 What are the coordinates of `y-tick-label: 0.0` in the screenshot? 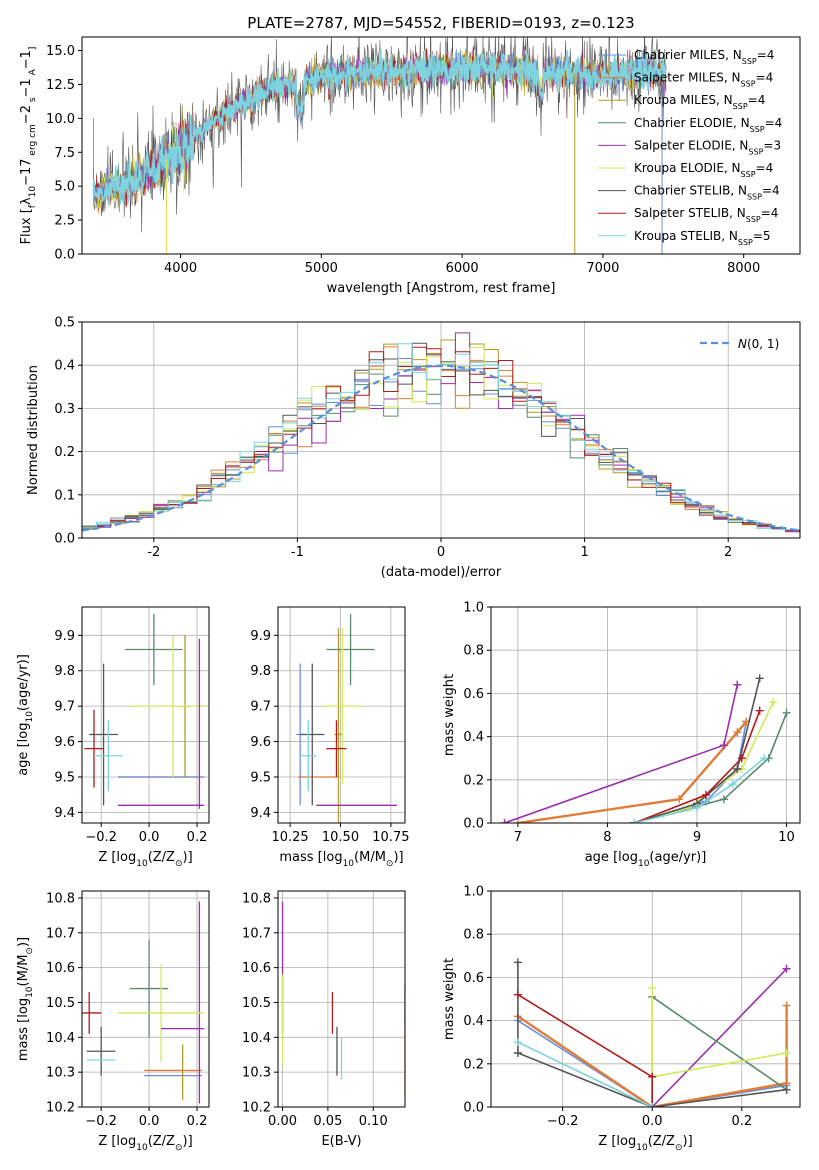 It's located at (64, 255).